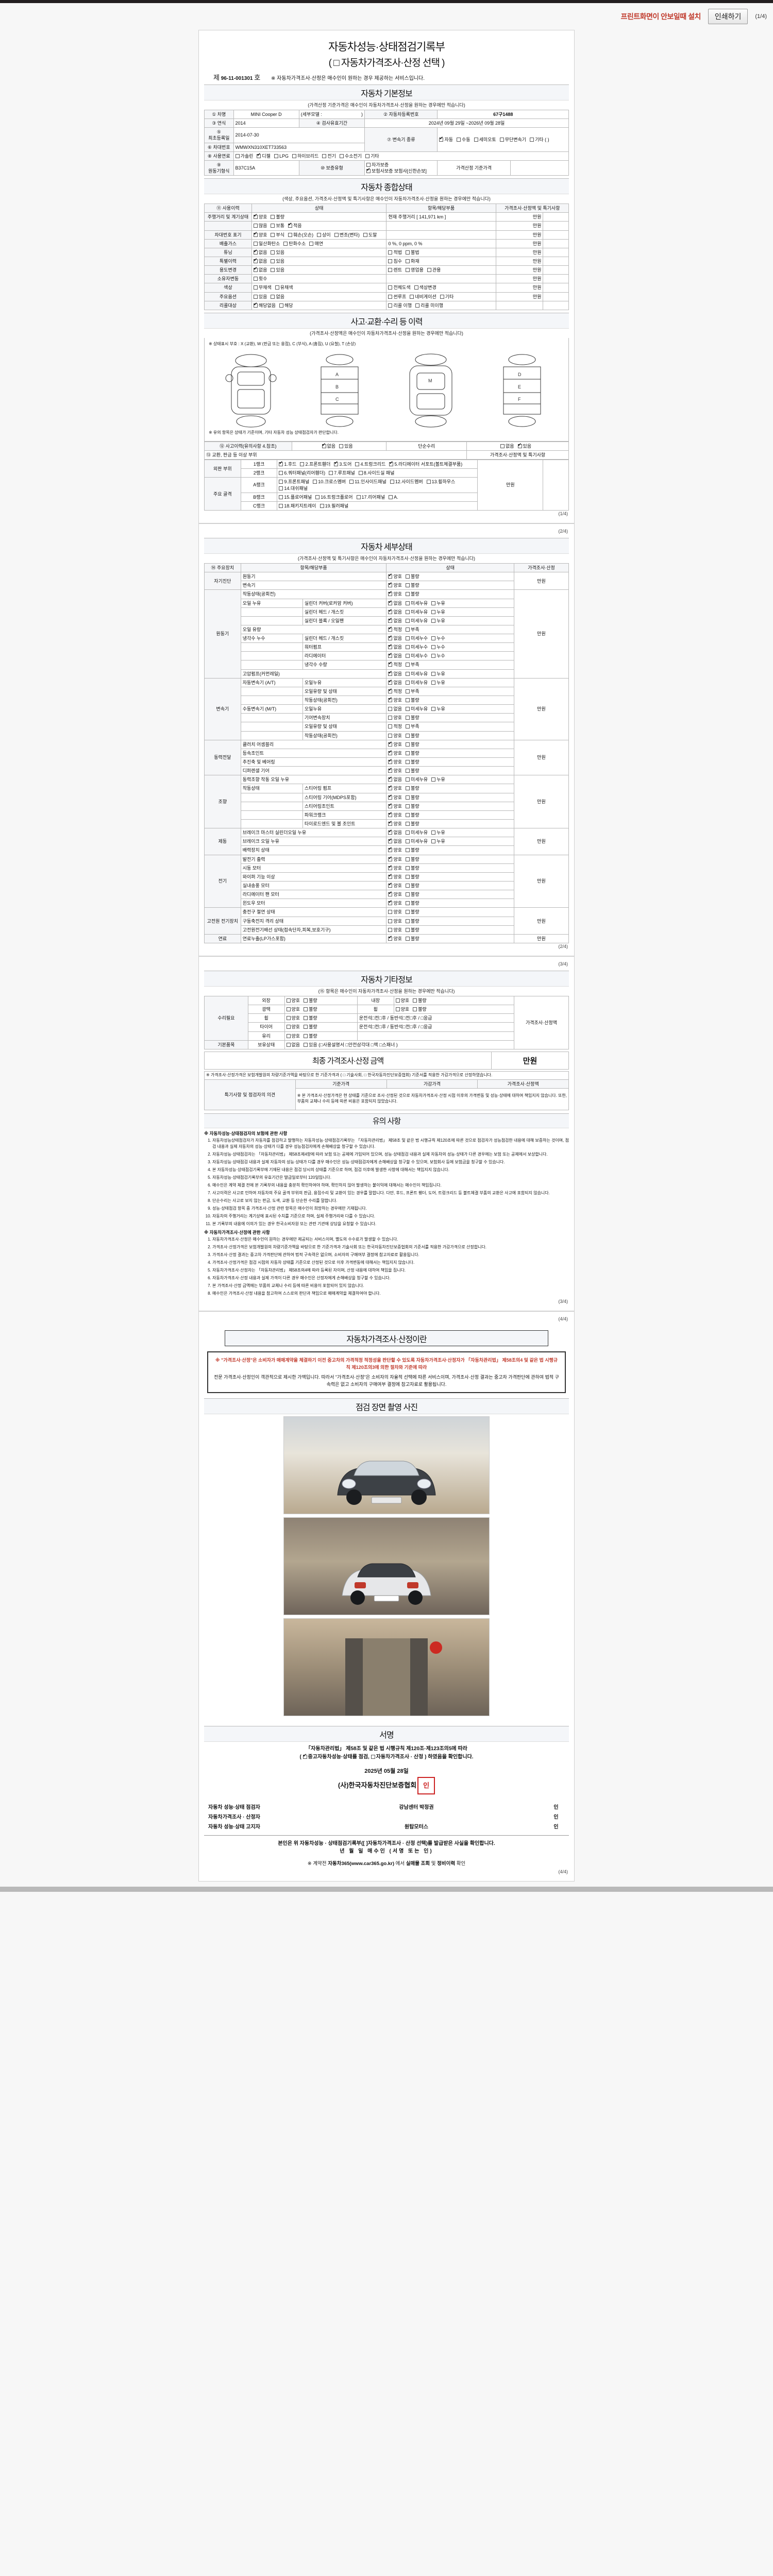 This screenshot has height=2576, width=773. Describe the element at coordinates (507, 446) in the screenshot. I see `simple-option: 없음` at that location.